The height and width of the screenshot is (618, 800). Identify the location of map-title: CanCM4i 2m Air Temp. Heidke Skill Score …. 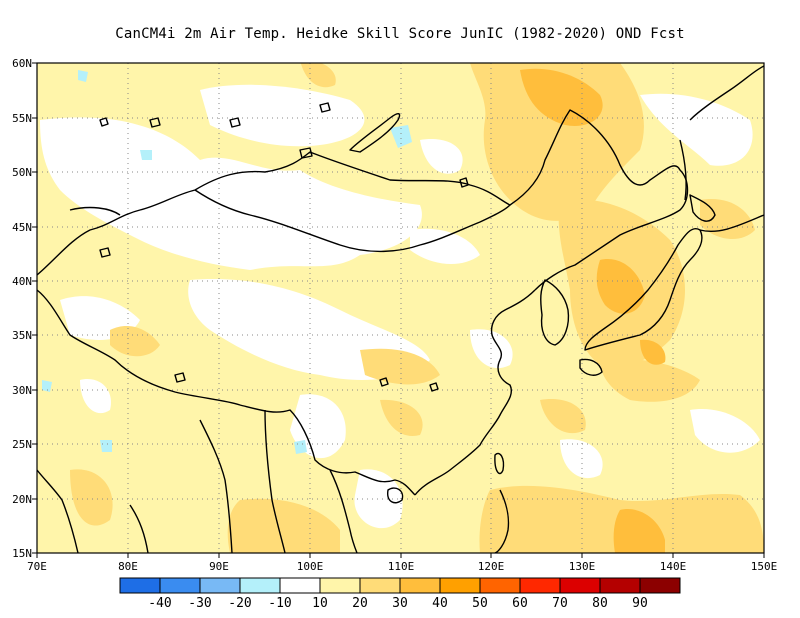
(400, 34).